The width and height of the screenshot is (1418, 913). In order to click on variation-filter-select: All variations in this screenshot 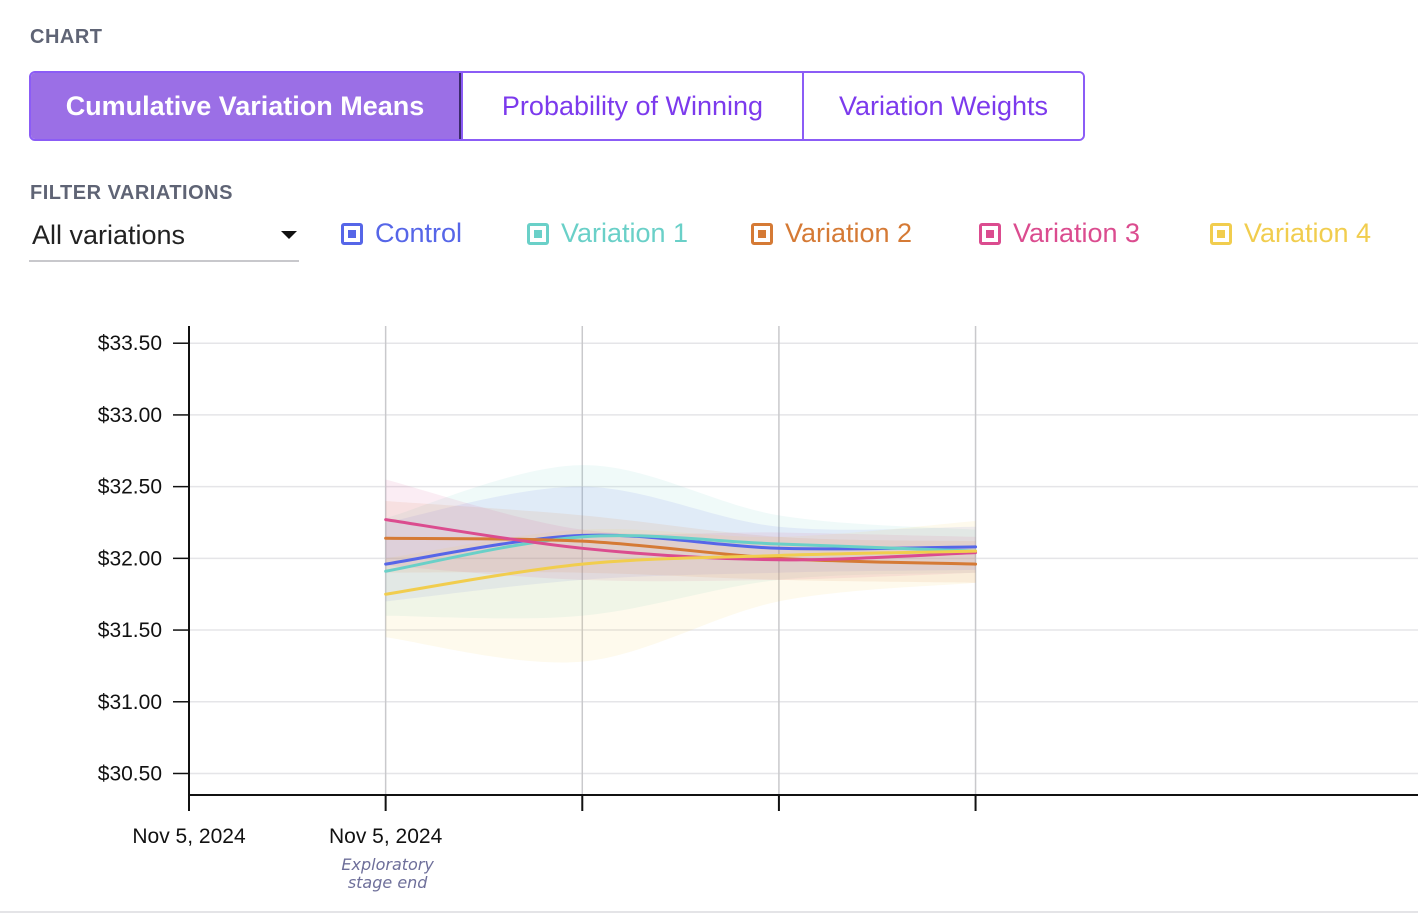, I will do `click(164, 237)`.